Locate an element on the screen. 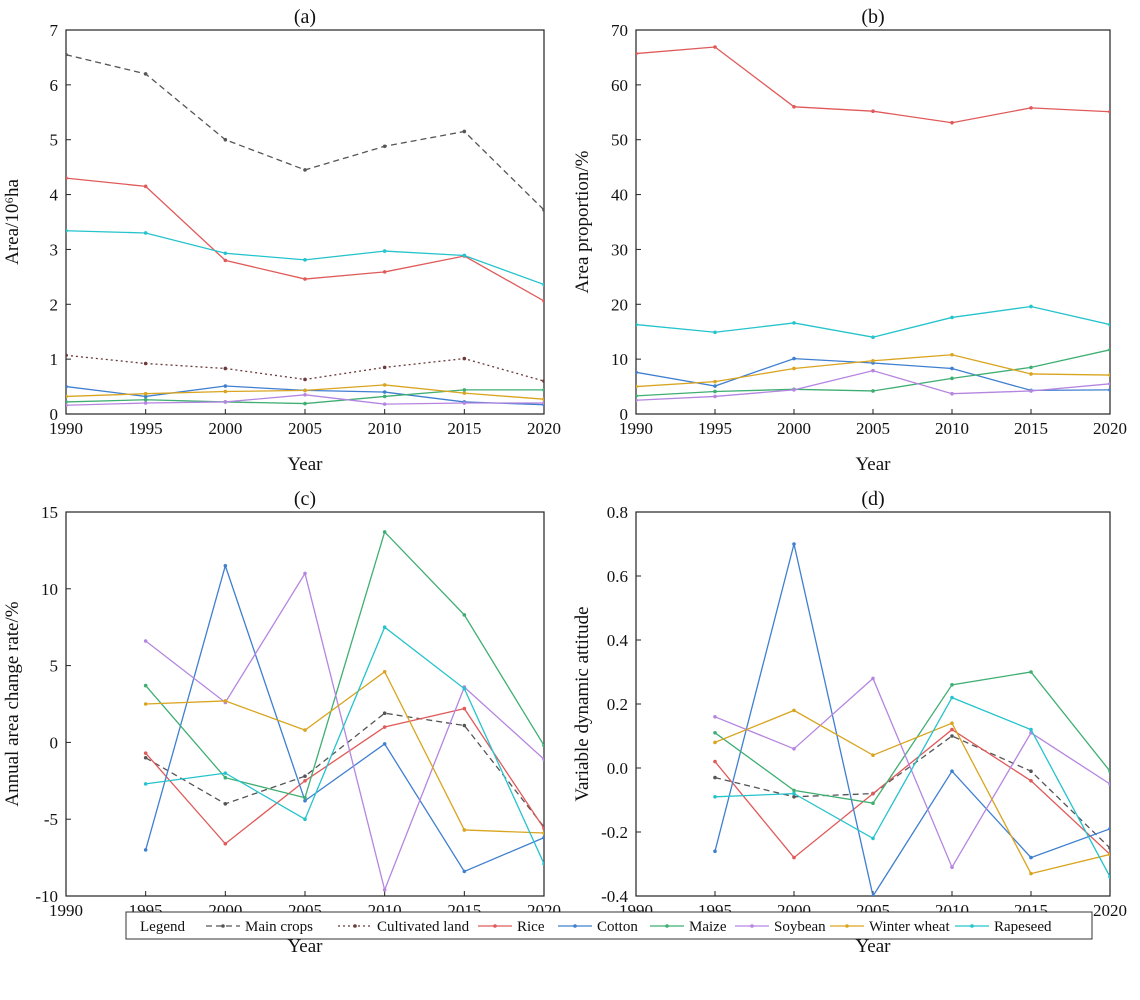  x-tick-label: 2020 is located at coordinates (1110, 428).